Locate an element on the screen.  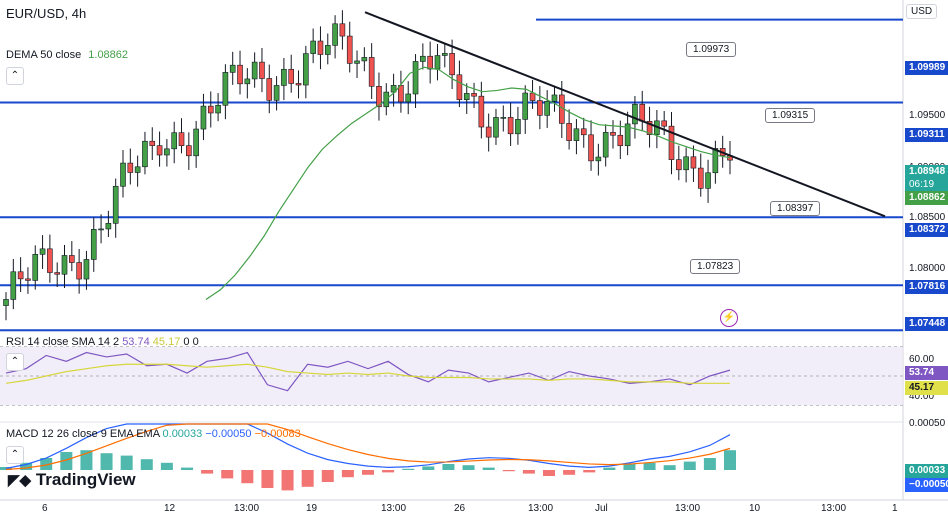
macd-hist-value: −0.00083 is located at coordinates (277, 434).